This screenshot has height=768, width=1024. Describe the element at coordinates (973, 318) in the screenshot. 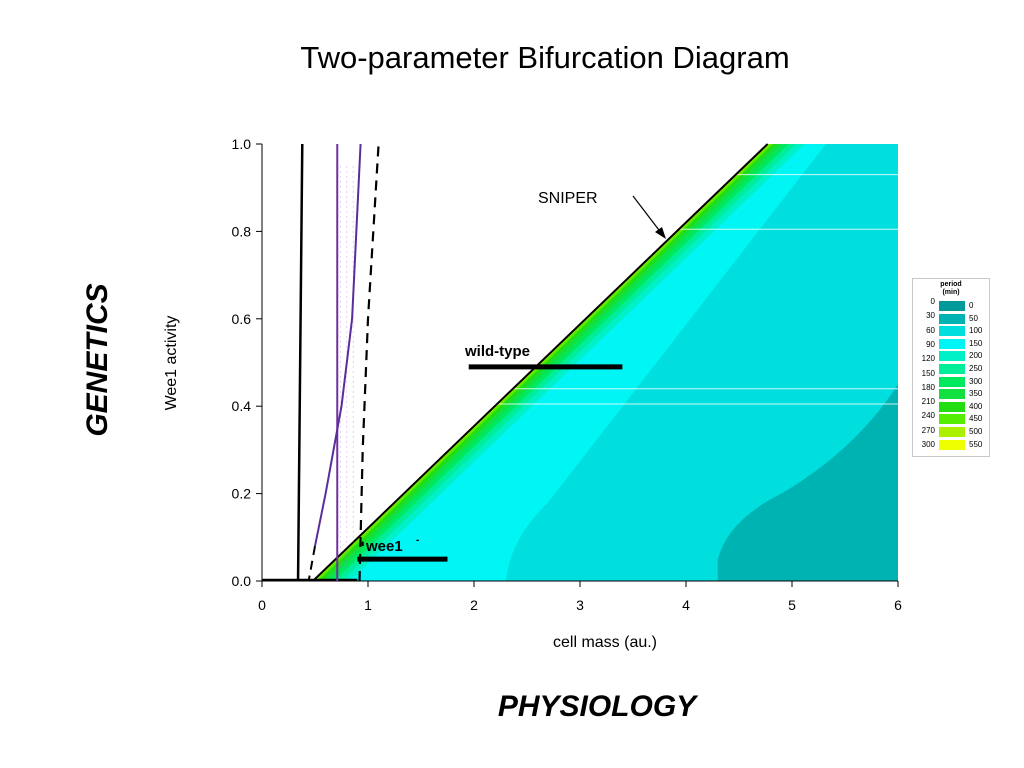

I see `legend-value: 50` at that location.